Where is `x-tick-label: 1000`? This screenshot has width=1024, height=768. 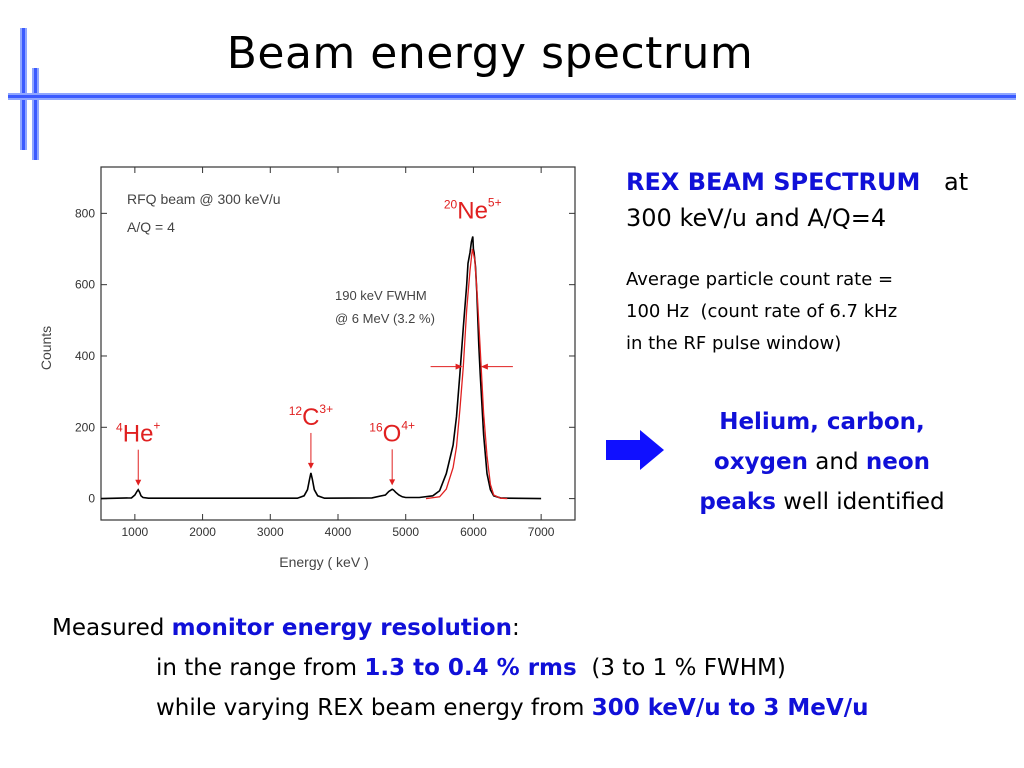 x-tick-label: 1000 is located at coordinates (135, 532).